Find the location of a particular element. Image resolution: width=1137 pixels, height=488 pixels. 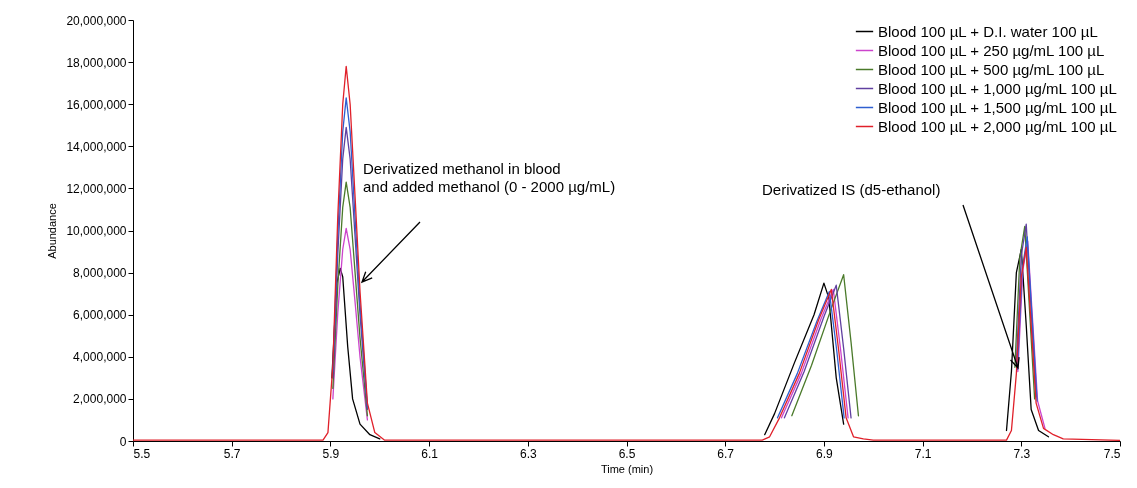

y-tick-label: 0 is located at coordinates (123, 441).